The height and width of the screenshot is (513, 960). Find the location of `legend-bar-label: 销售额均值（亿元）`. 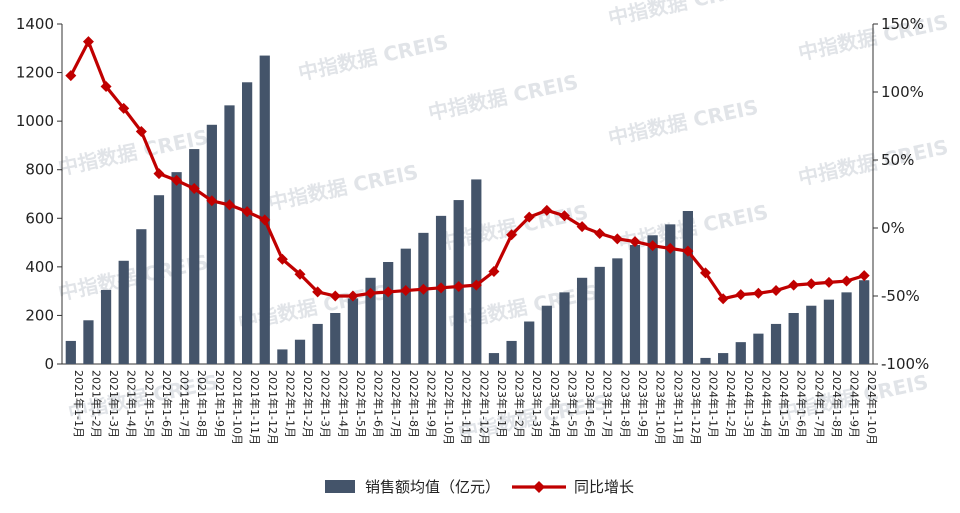

legend-bar-label: 销售额均值（亿元） is located at coordinates (432, 487).